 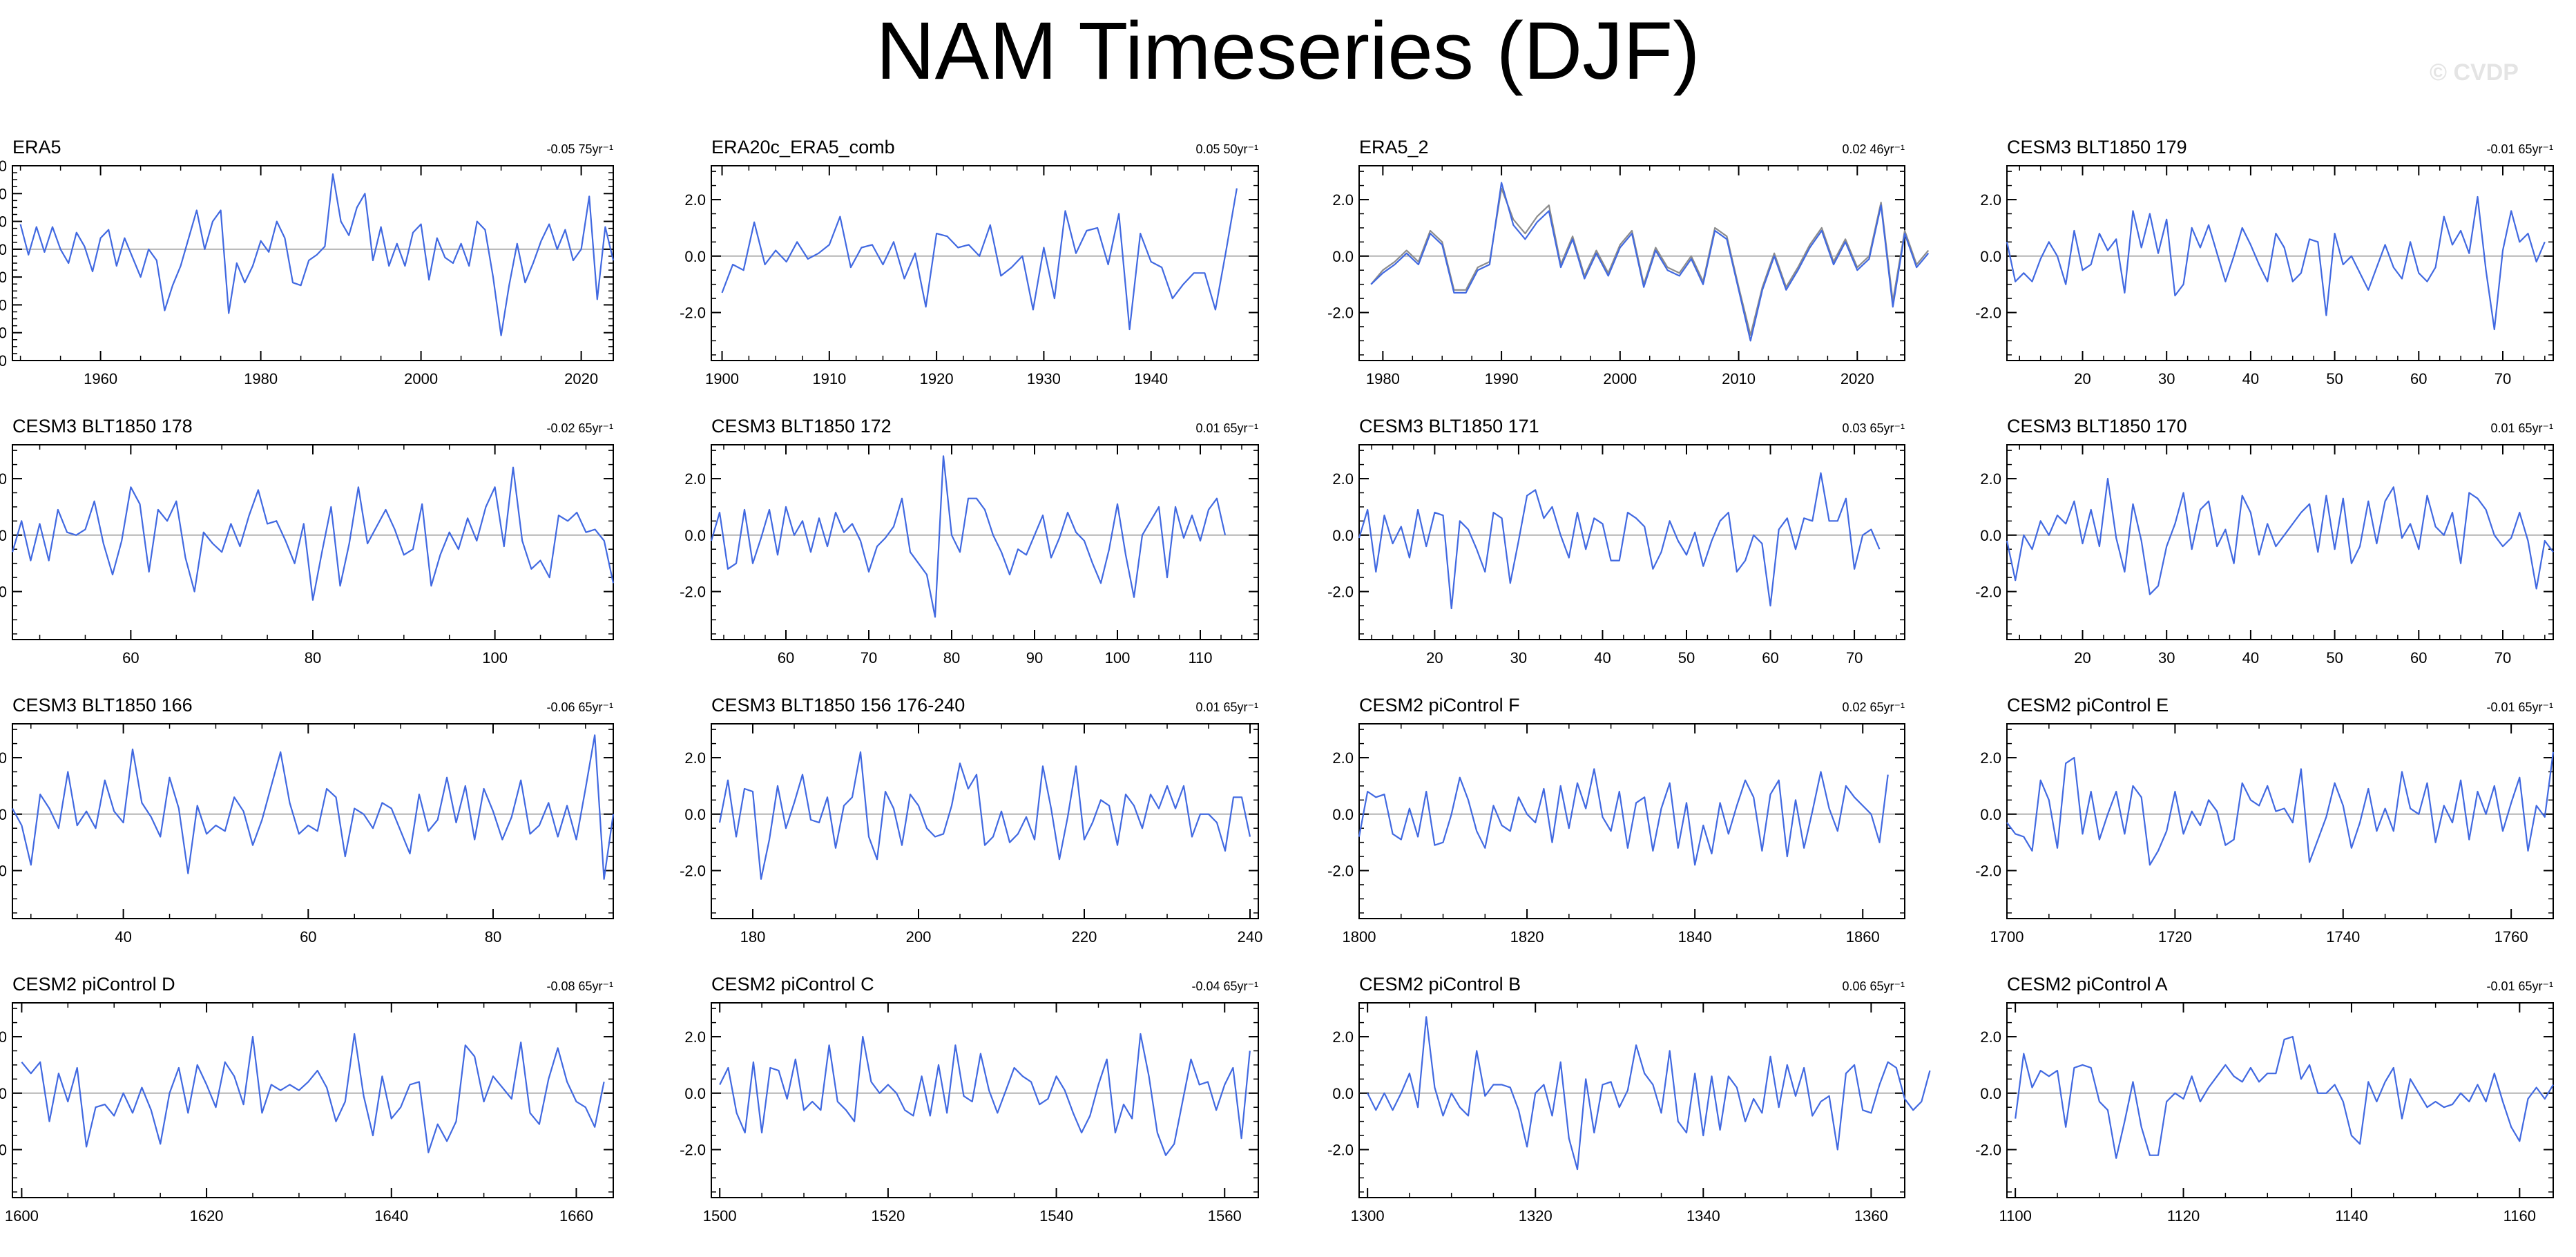 What do you see at coordinates (391, 1216) in the screenshot?
I see `xtick-label: 1640` at bounding box center [391, 1216].